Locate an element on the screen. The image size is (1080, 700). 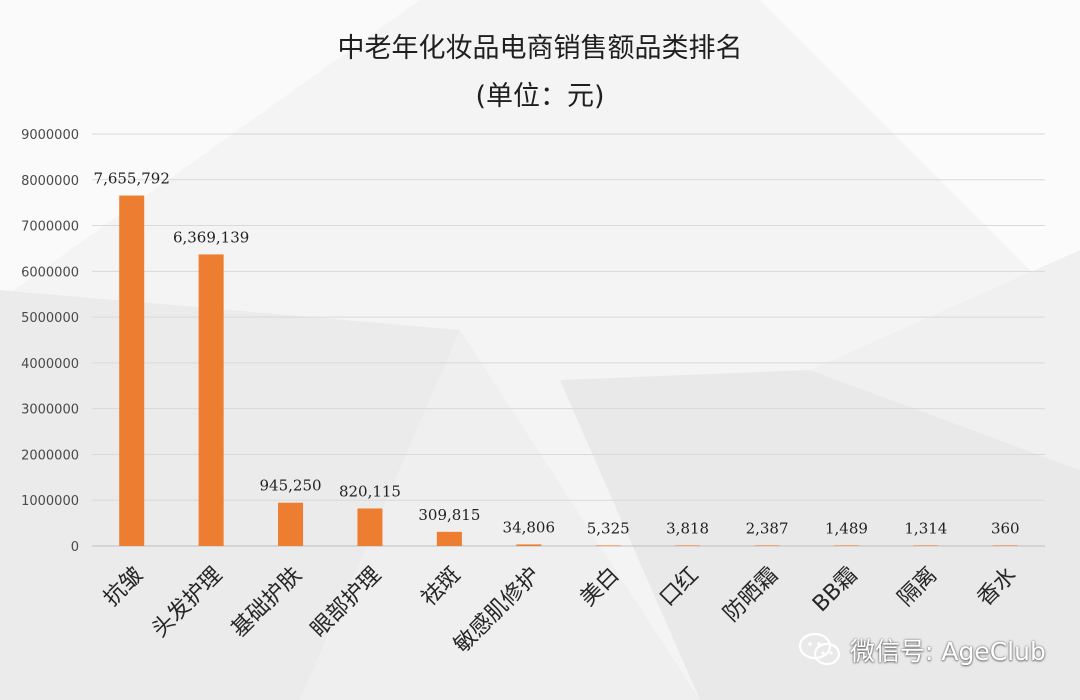
data-label: 945,250 is located at coordinates (291, 486).